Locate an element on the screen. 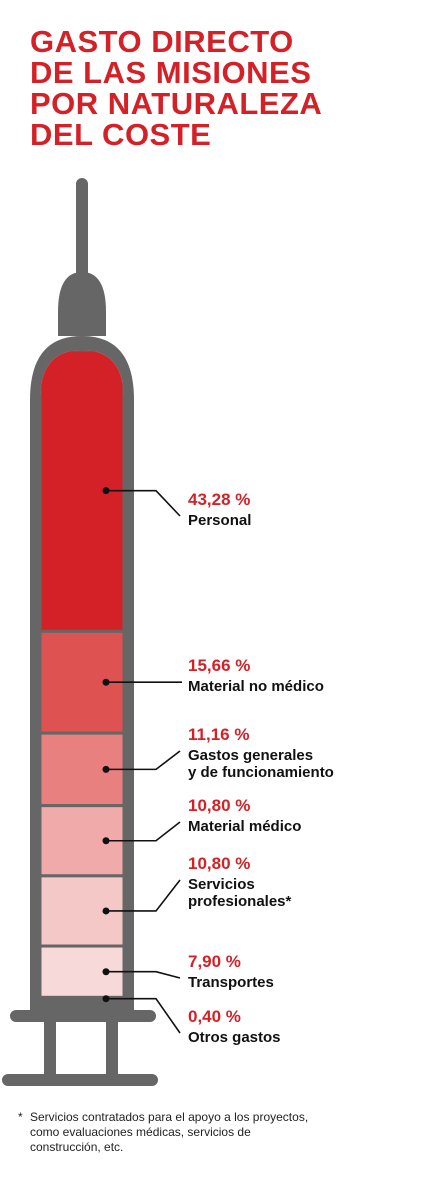 The image size is (429, 1200). title-line: GASTO DIRECTO is located at coordinates (162, 41).